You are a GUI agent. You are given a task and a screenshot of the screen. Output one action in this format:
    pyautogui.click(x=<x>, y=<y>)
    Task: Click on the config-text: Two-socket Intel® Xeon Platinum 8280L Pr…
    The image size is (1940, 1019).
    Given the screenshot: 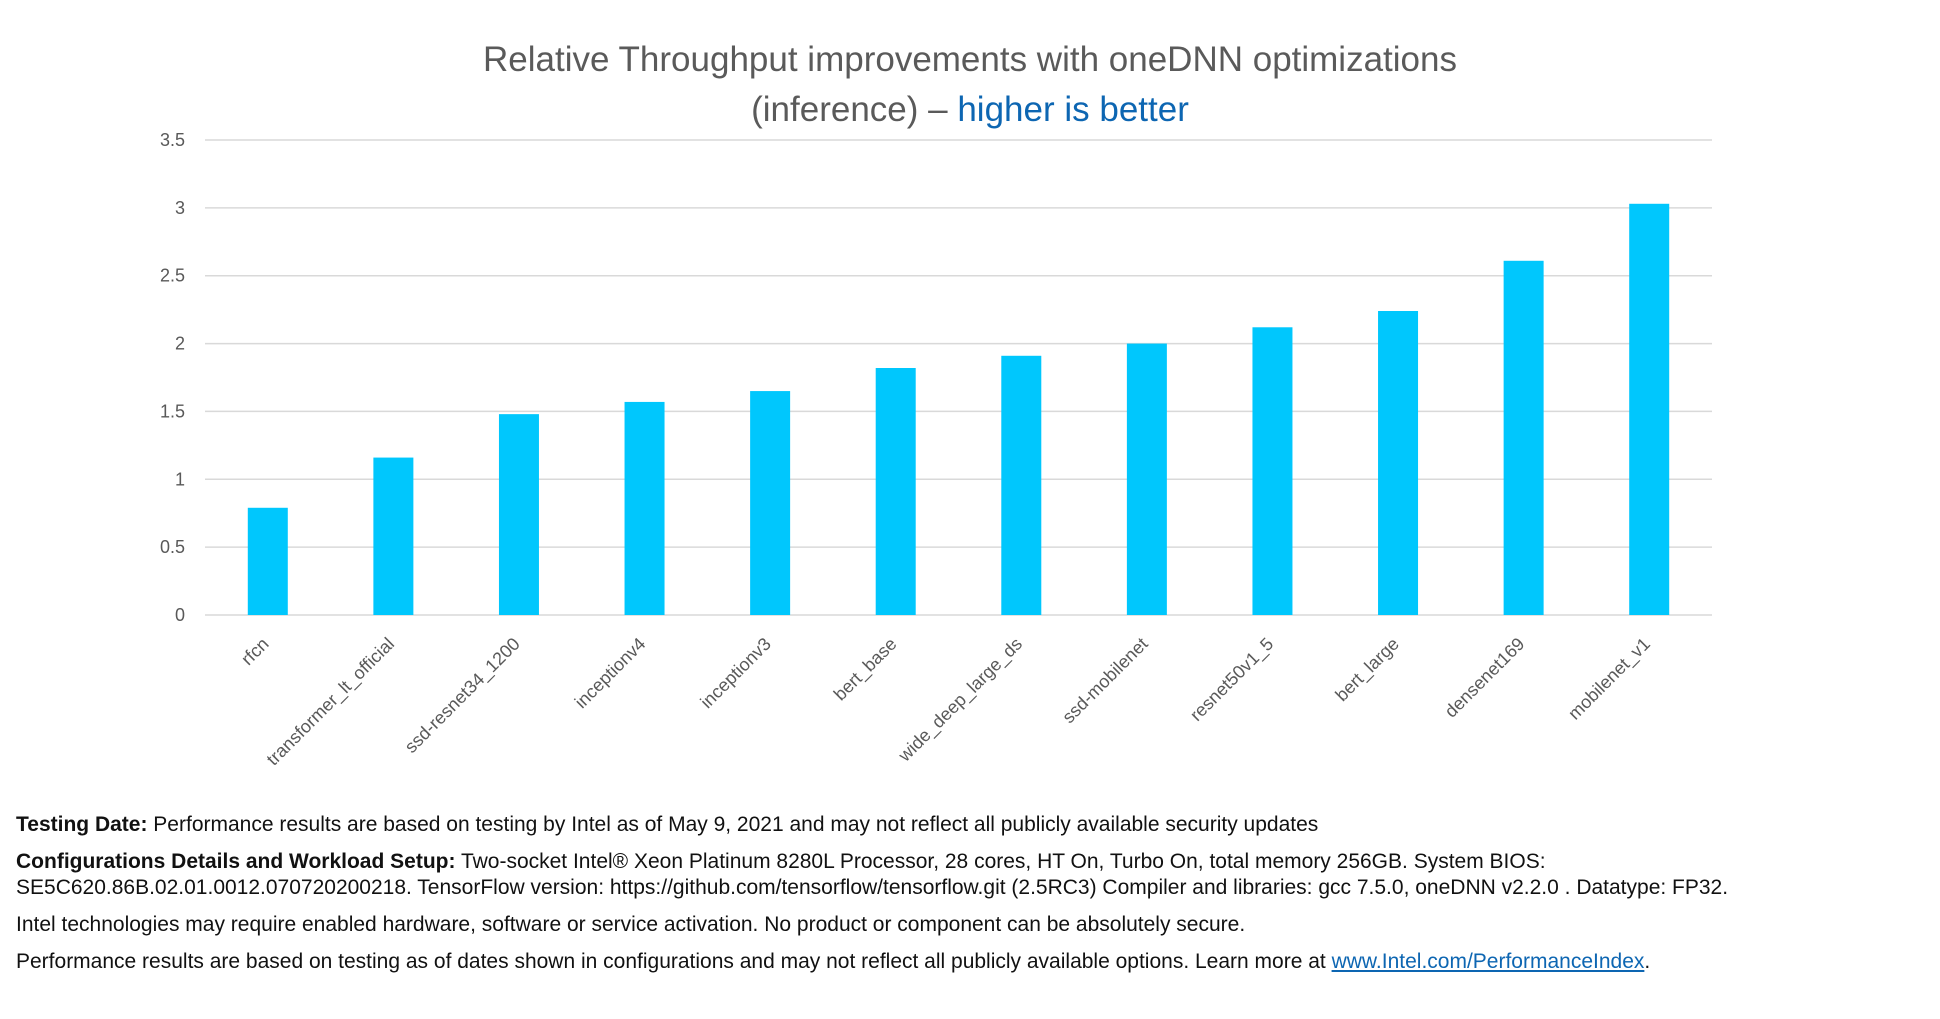 What is the action you would take?
    pyautogui.click(x=872, y=874)
    